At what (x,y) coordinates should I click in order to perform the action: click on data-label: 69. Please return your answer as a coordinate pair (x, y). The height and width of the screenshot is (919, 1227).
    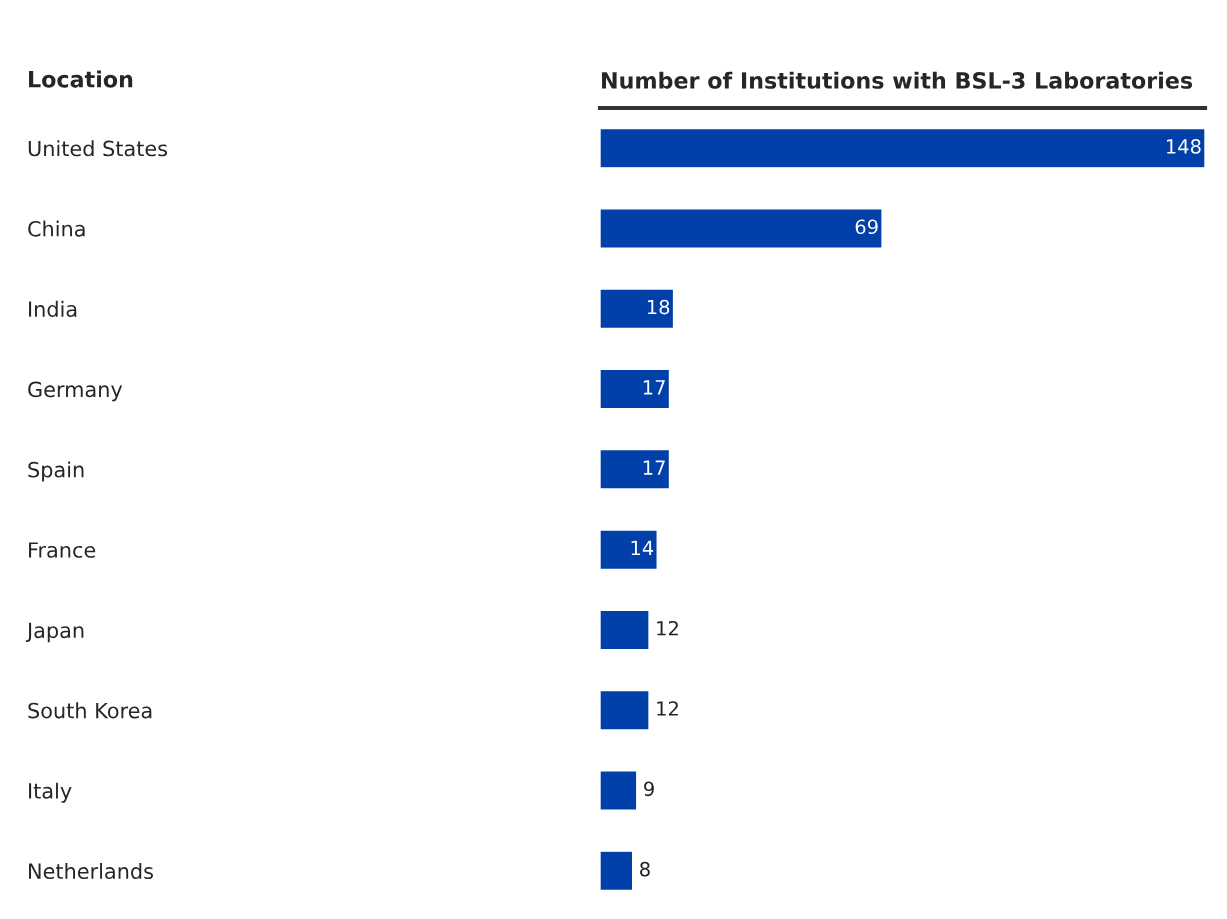
    Looking at the image, I should click on (866, 227).